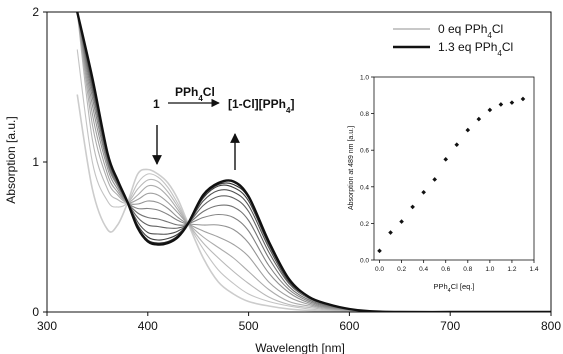  I want to click on main-y-axis: 0 1 2, so click(39, 162).